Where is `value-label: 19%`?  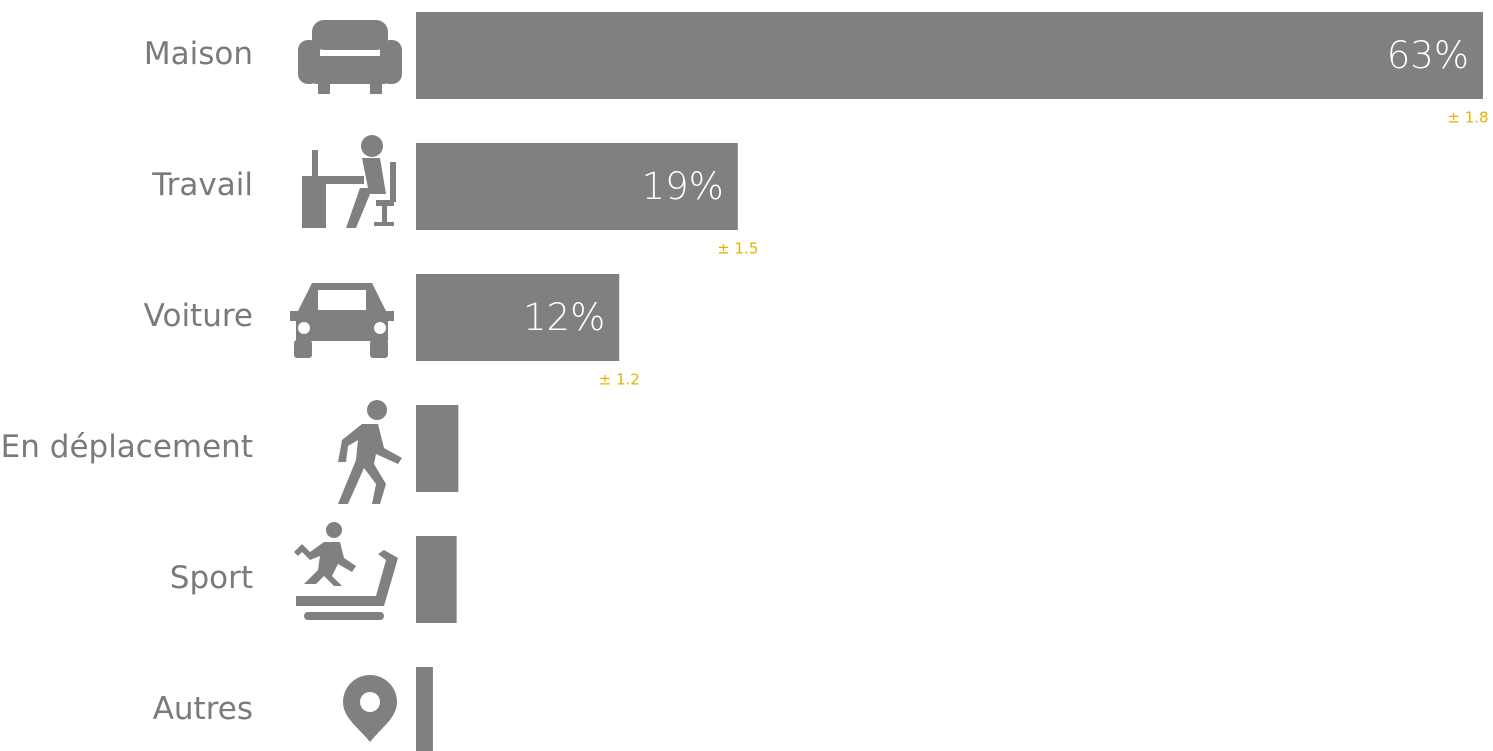 value-label: 19% is located at coordinates (683, 186).